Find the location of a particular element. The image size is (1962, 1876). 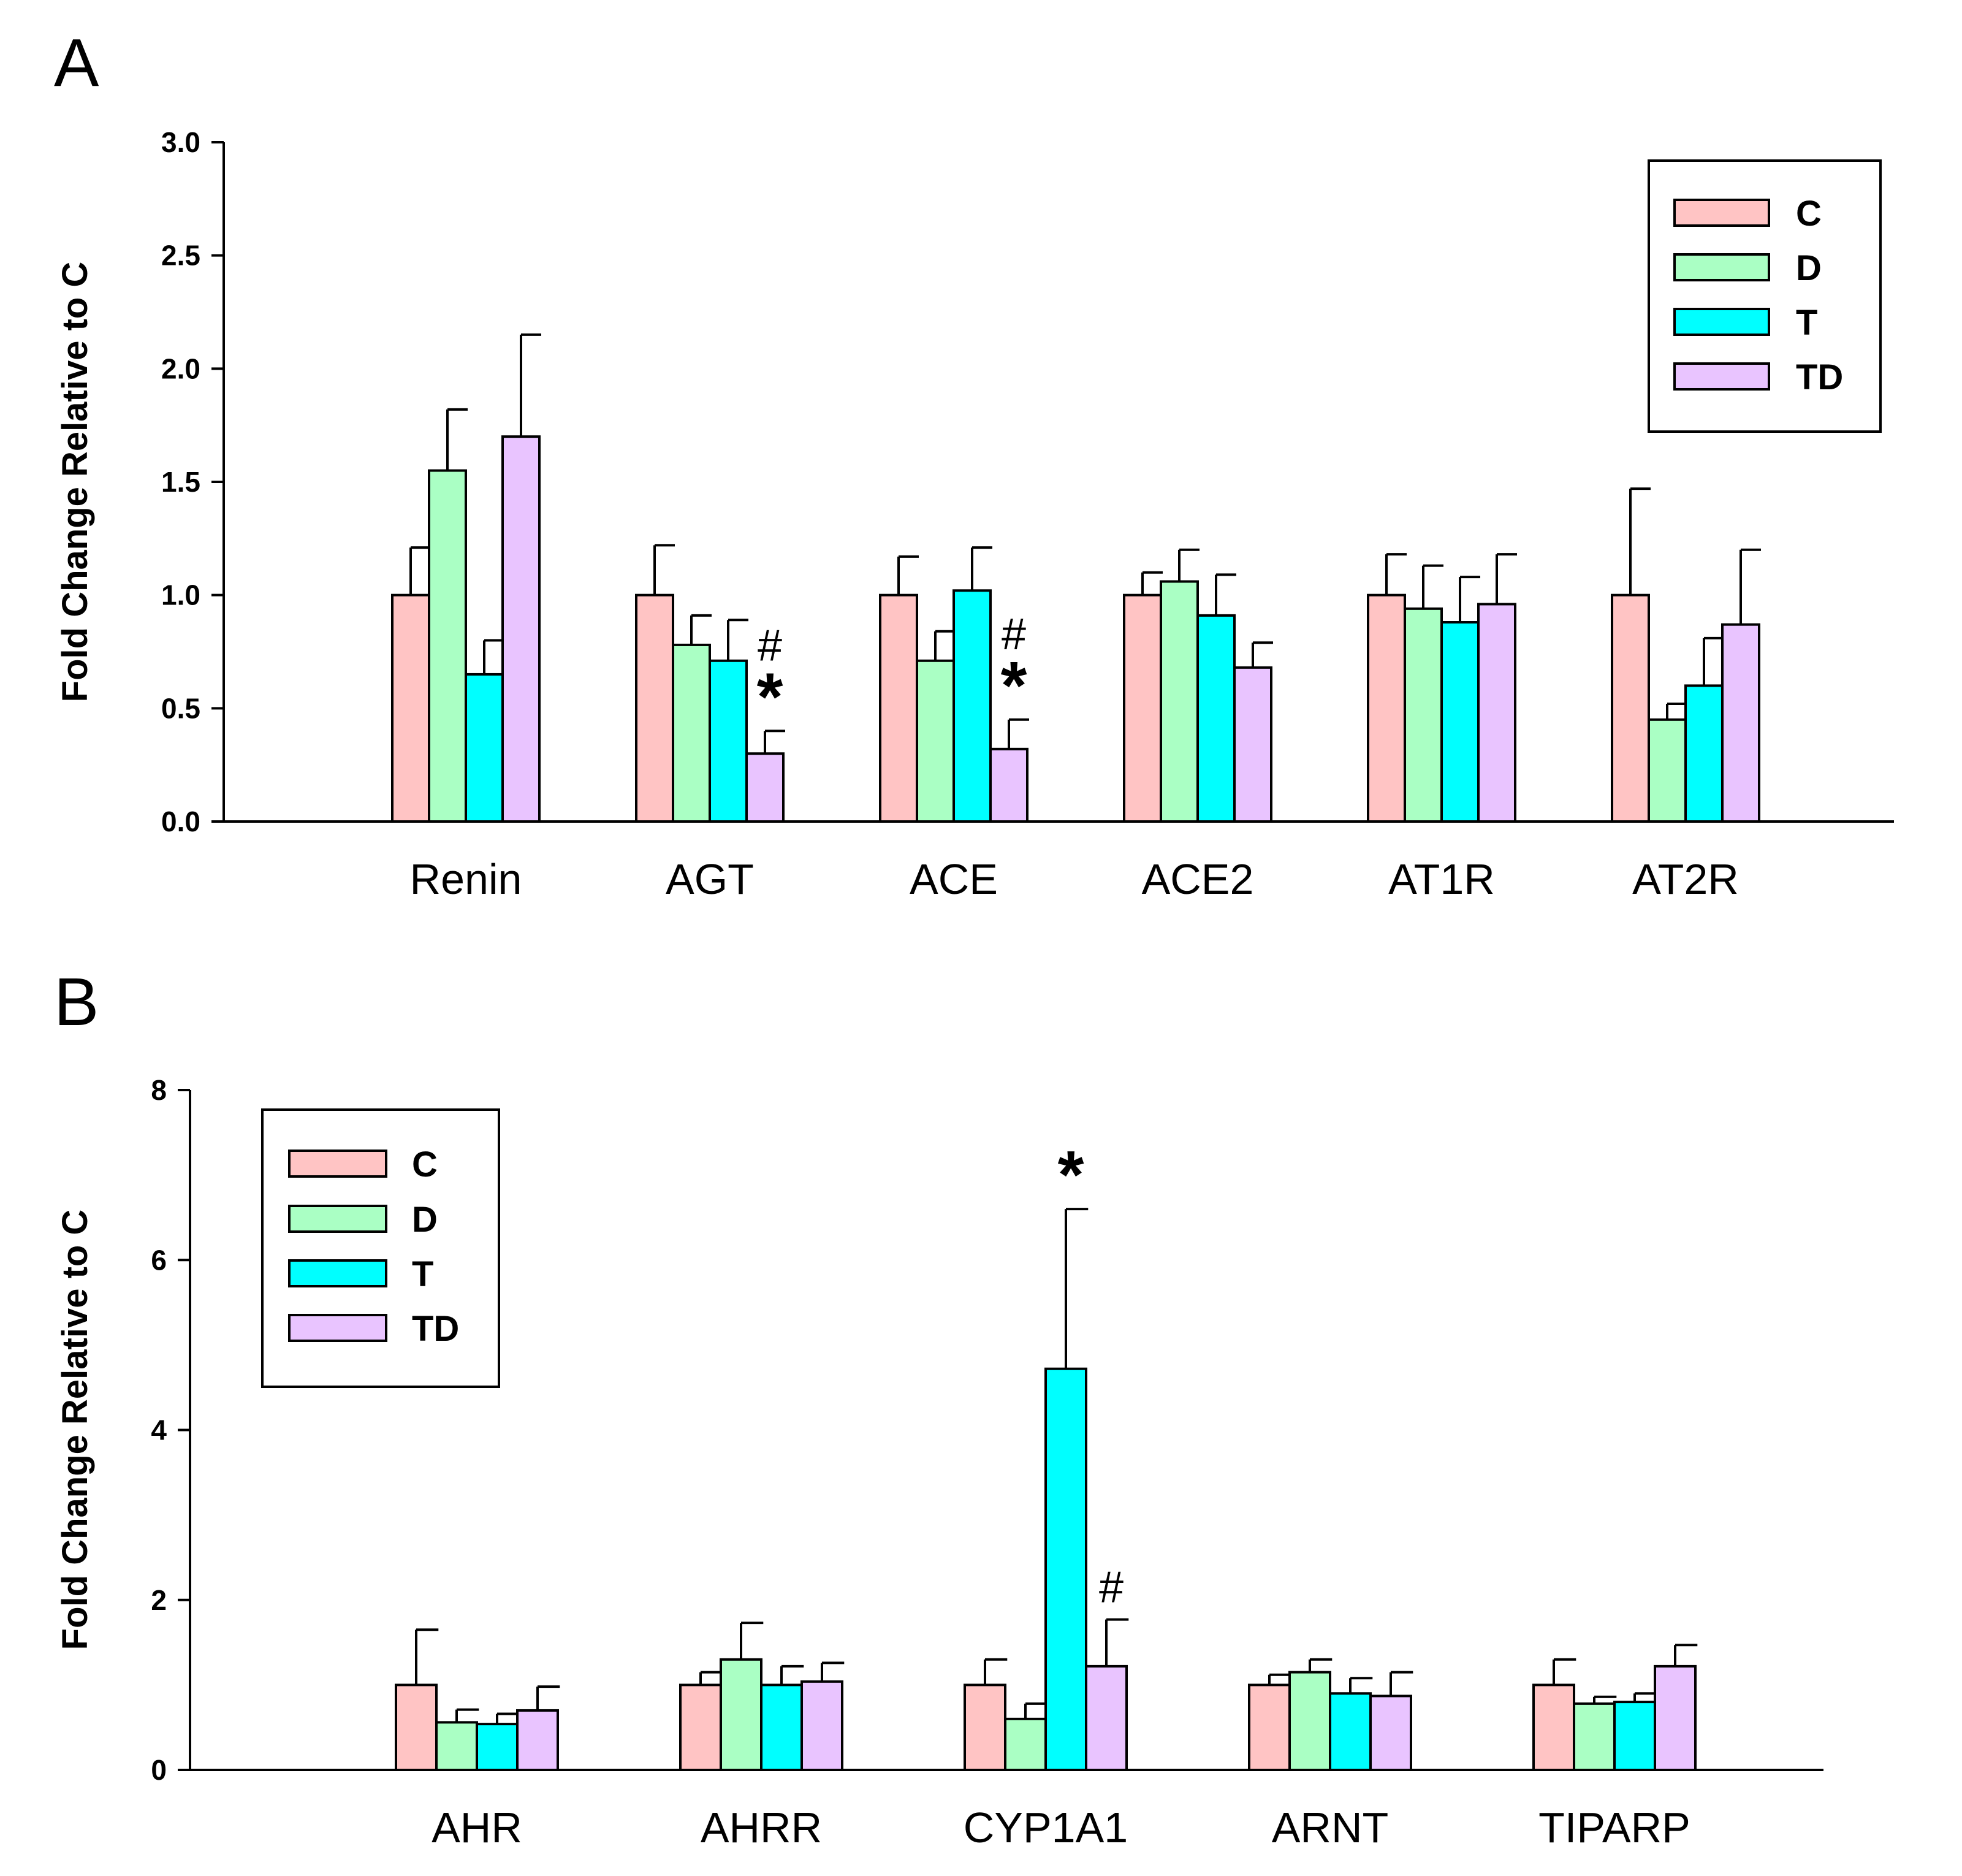

panel-a-y-tick-label: 3.0 is located at coordinates (180, 142).